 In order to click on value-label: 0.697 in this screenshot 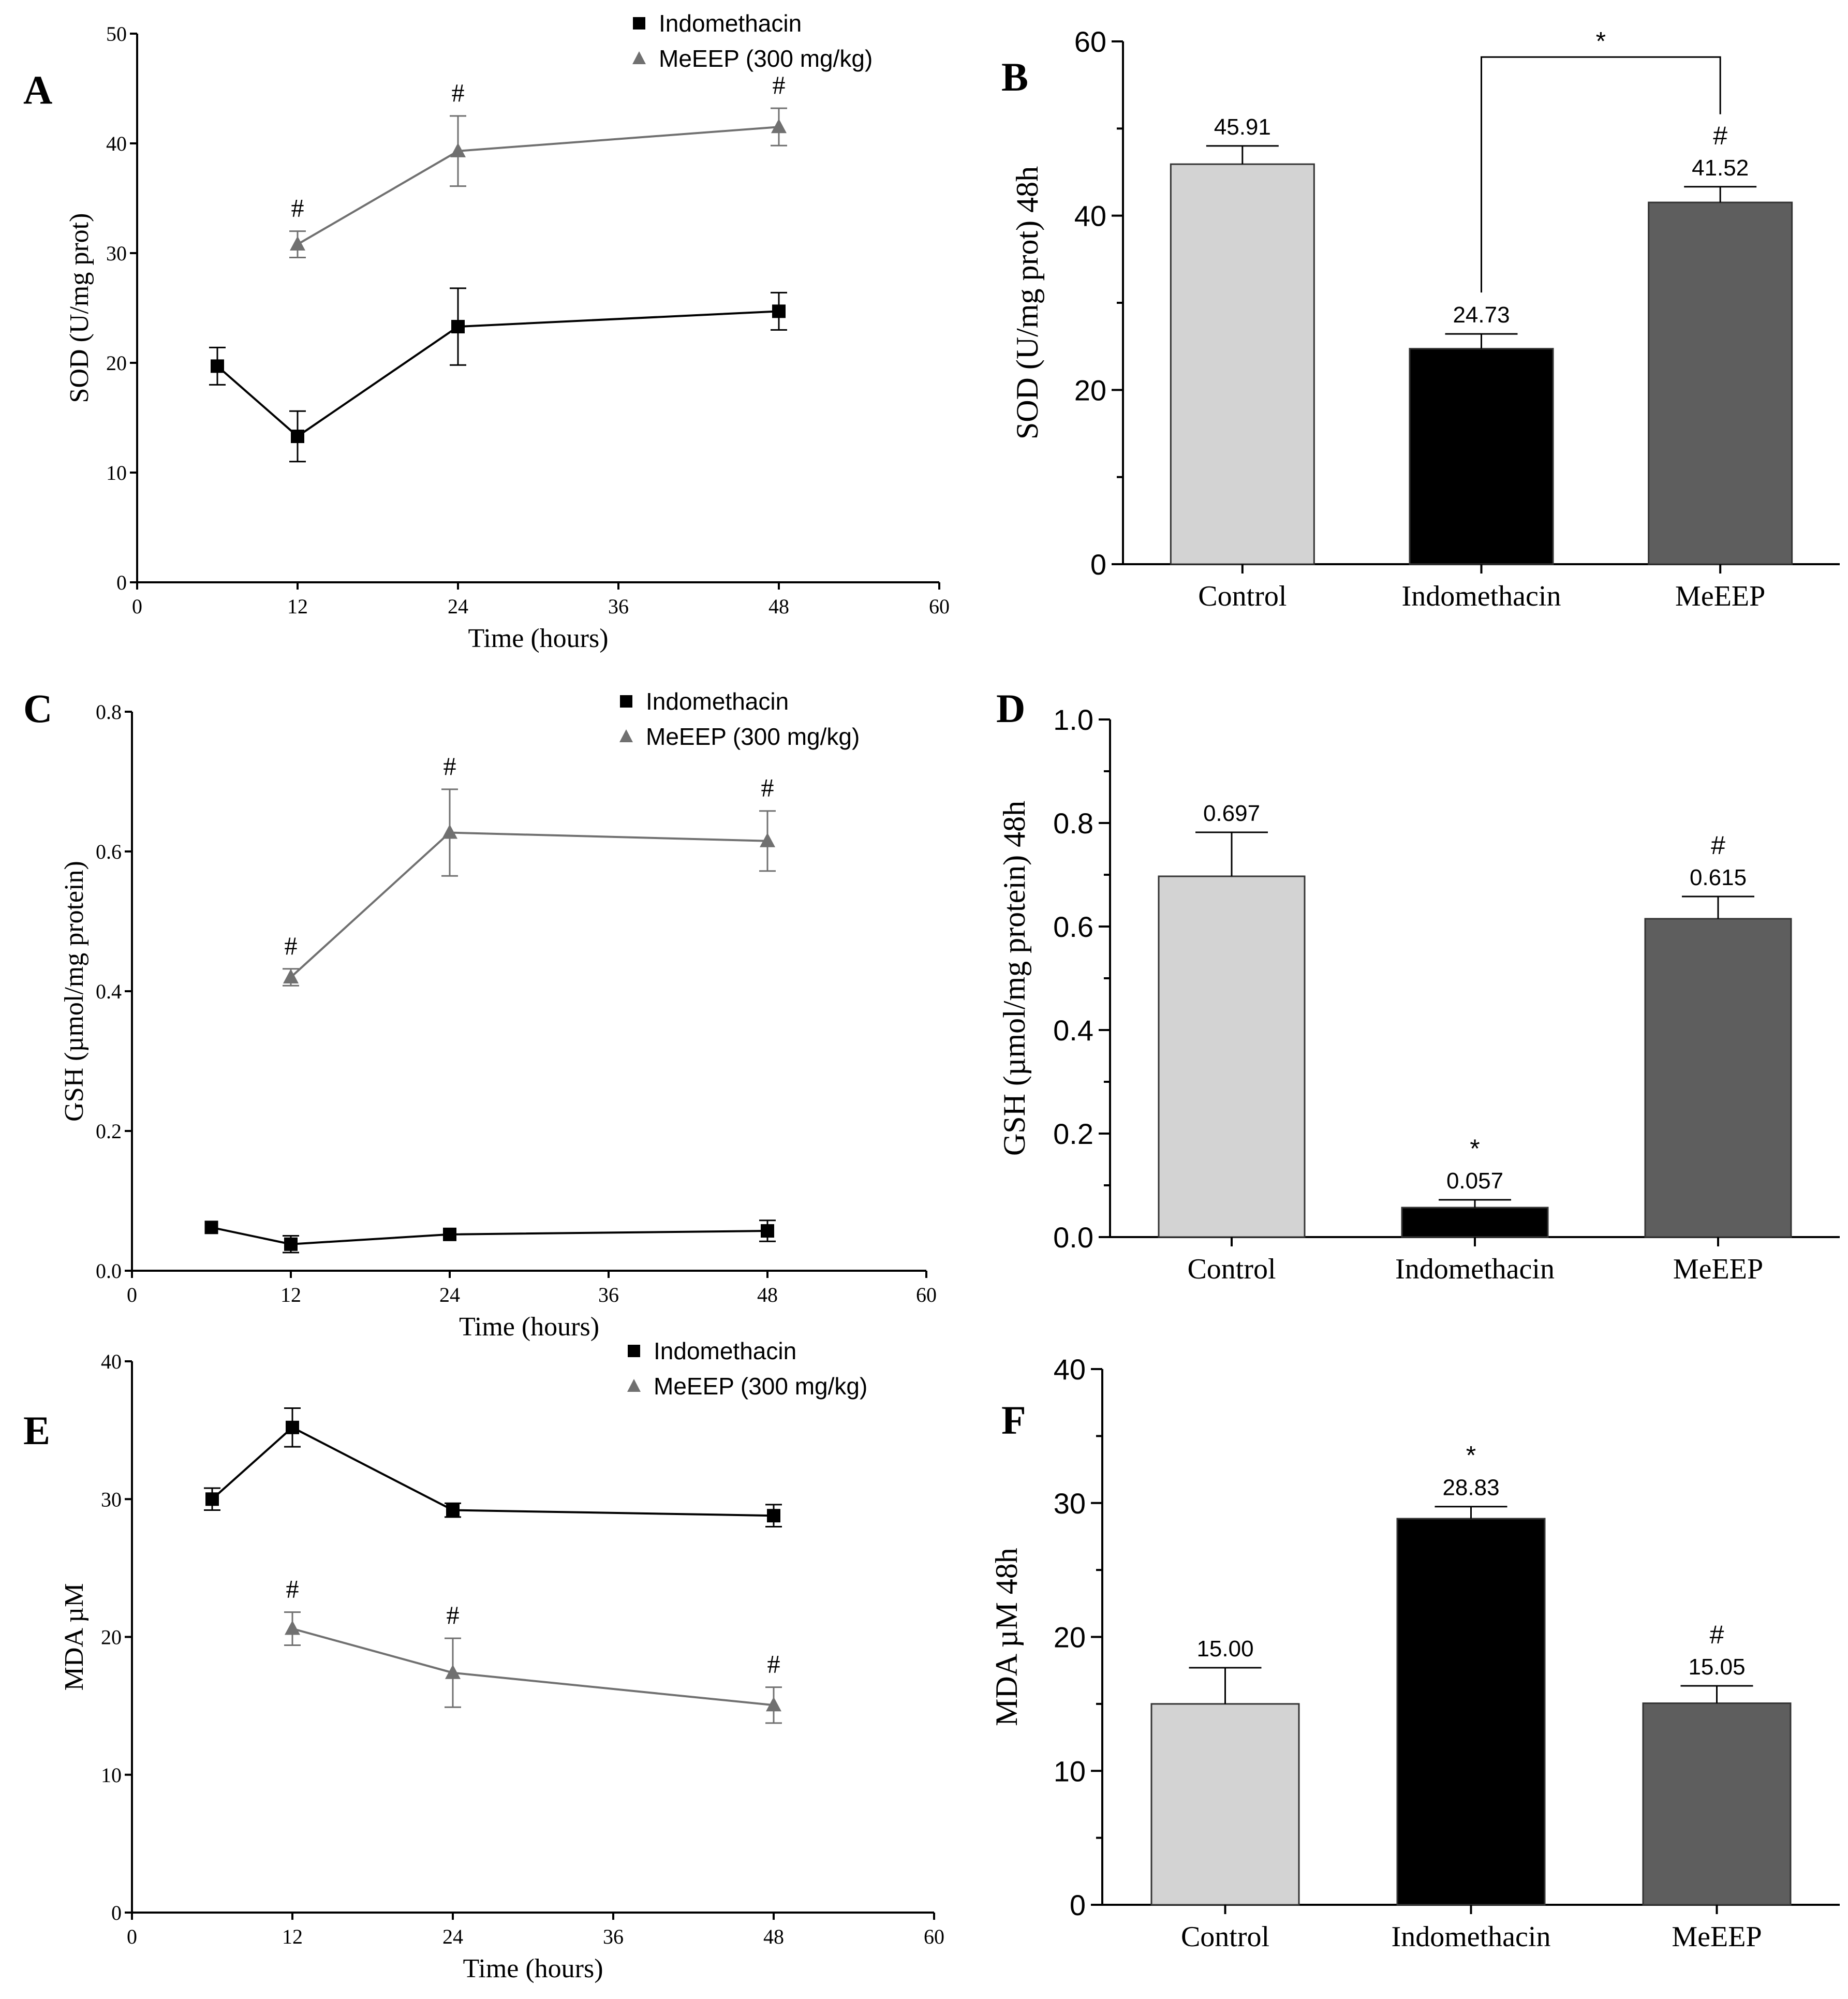, I will do `click(1231, 813)`.